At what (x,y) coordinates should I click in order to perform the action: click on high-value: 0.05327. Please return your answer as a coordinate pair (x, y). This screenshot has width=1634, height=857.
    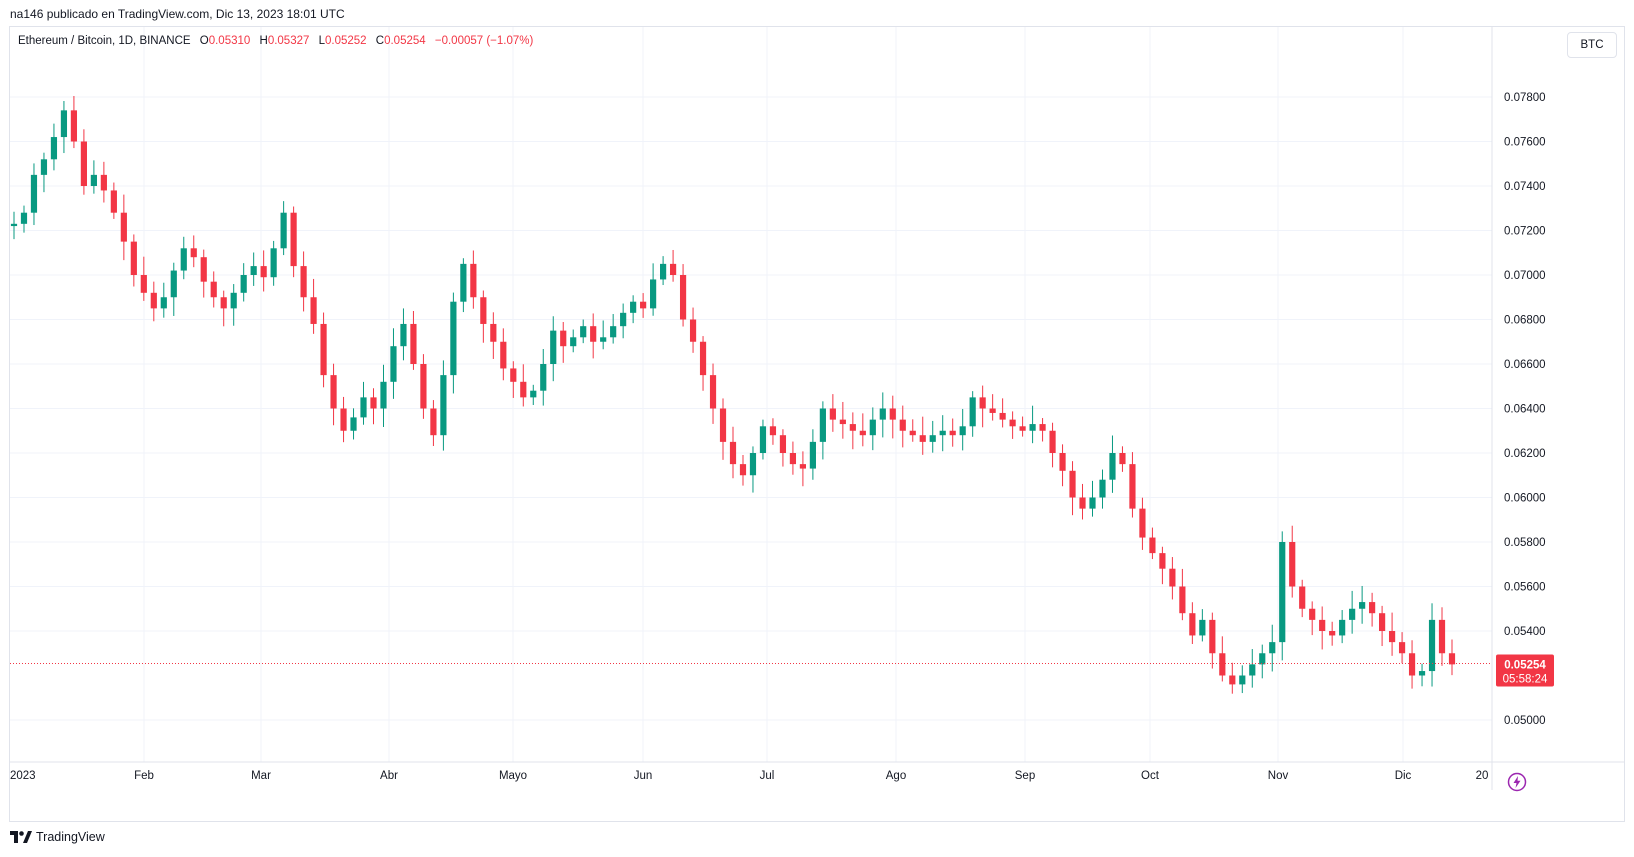
    Looking at the image, I should click on (288, 41).